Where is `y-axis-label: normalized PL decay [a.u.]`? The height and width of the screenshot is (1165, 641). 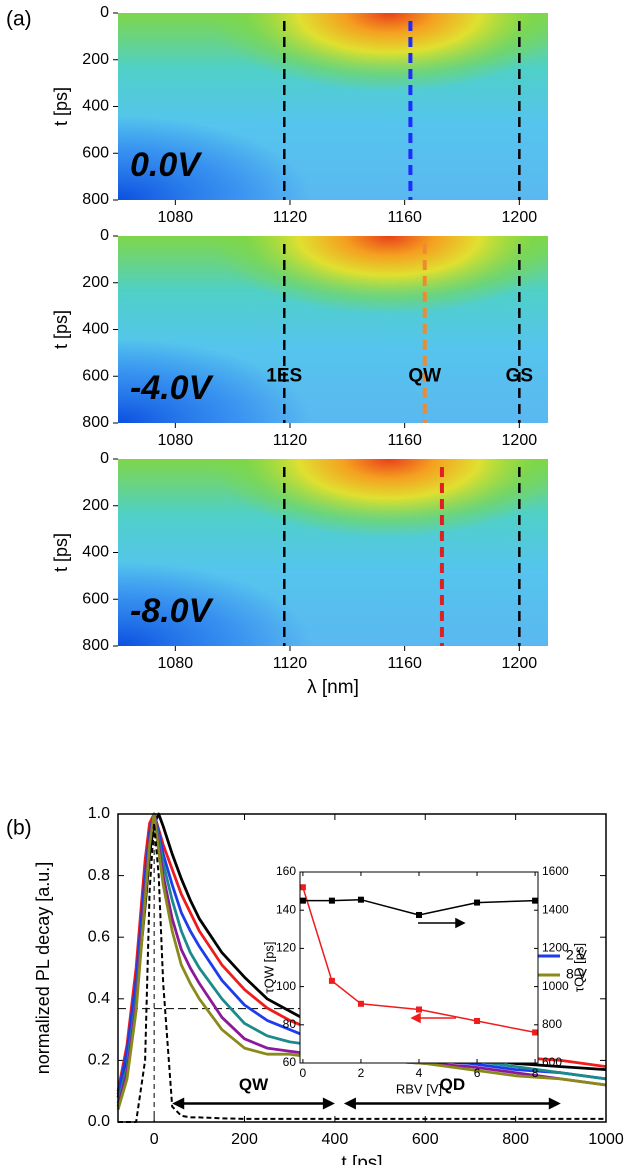 y-axis-label: normalized PL decay [a.u.] is located at coordinates (43, 968).